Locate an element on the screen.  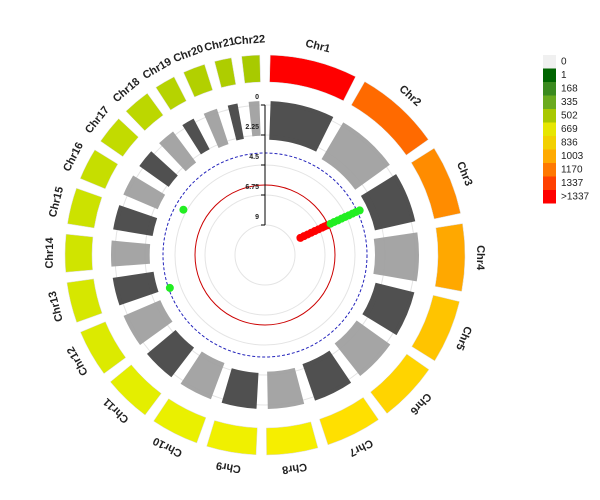
legend-label: 502 is located at coordinates (569, 116).